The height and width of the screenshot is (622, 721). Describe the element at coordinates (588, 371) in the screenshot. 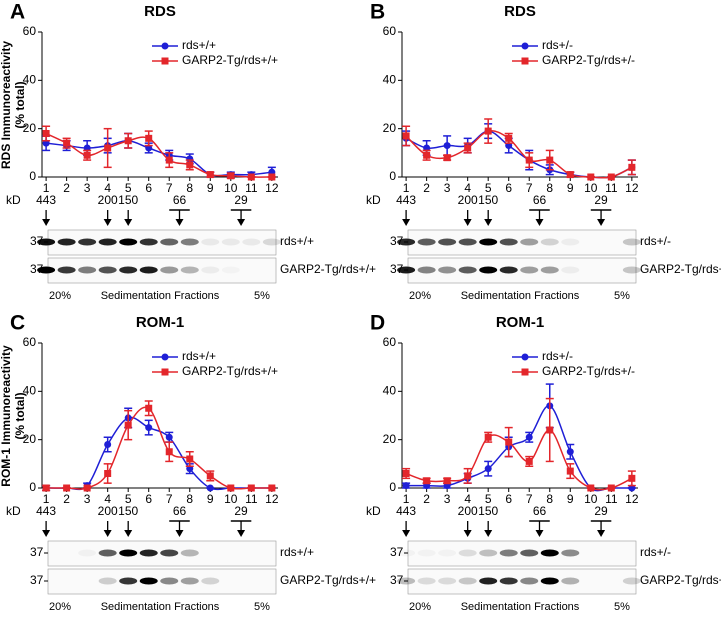

I see `legend-label: GARP2-Tg/rds+/-` at that location.